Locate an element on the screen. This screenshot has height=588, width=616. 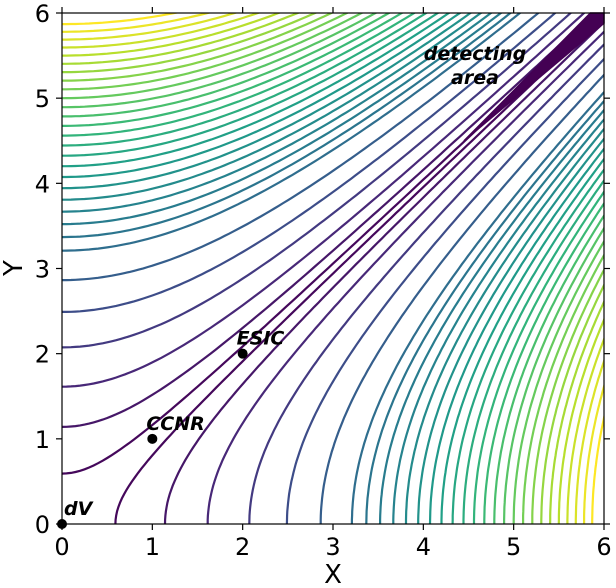
x-tick-label: 4 is located at coordinates (423, 547).